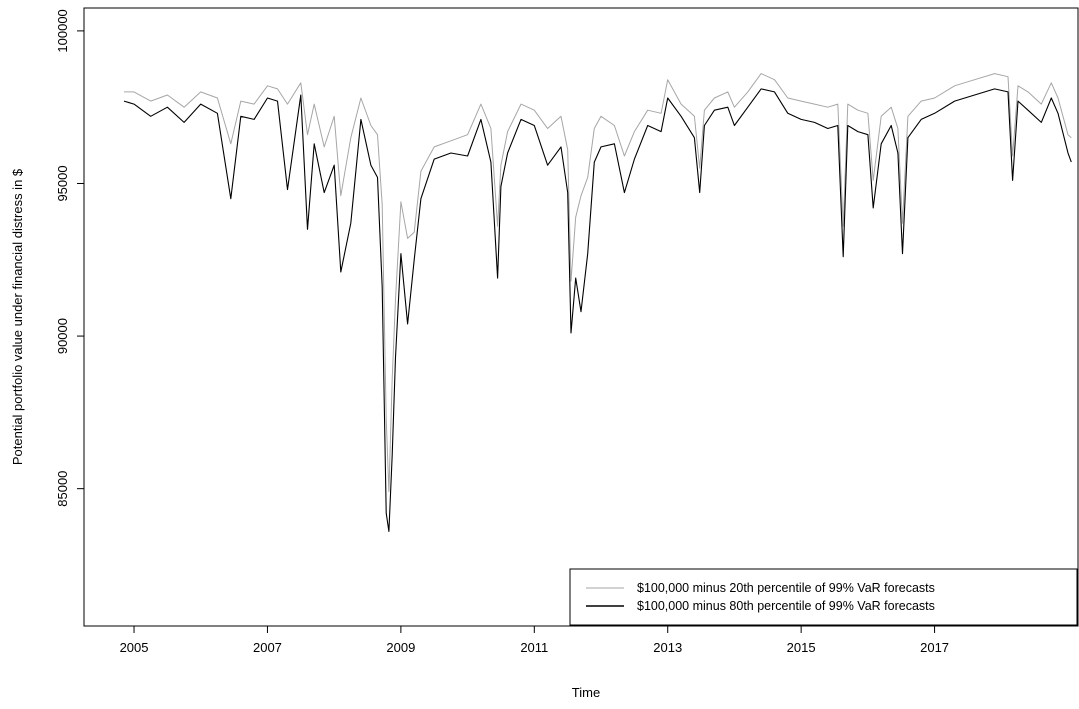 The height and width of the screenshot is (709, 1079). I want to click on y-tick-label-85000: 85000, so click(62, 489).